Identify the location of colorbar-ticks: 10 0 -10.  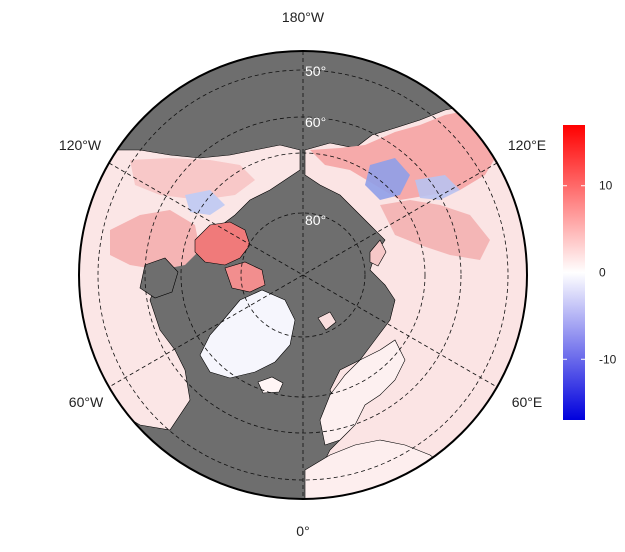
(590, 272).